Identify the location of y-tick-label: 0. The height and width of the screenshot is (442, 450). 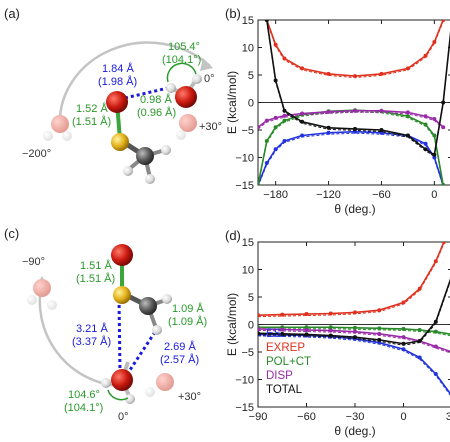
(251, 104).